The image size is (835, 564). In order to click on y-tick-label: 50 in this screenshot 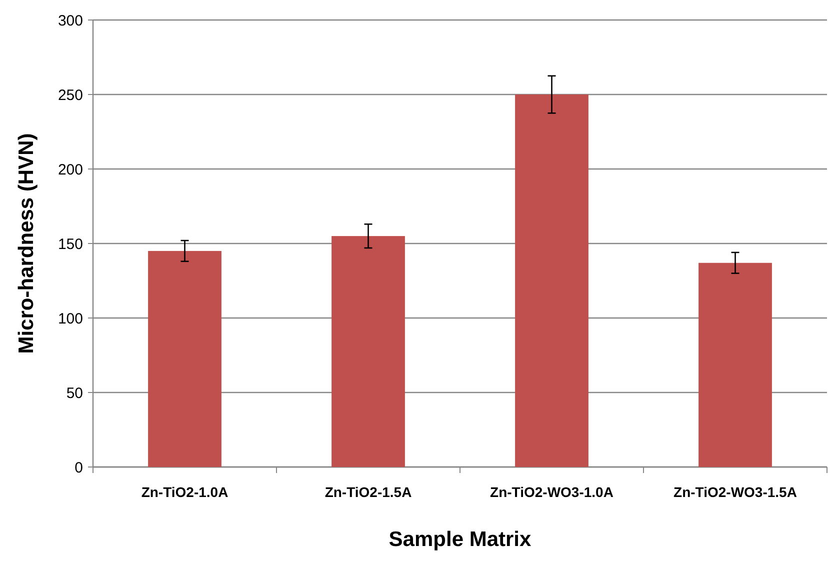, I will do `click(74, 393)`.